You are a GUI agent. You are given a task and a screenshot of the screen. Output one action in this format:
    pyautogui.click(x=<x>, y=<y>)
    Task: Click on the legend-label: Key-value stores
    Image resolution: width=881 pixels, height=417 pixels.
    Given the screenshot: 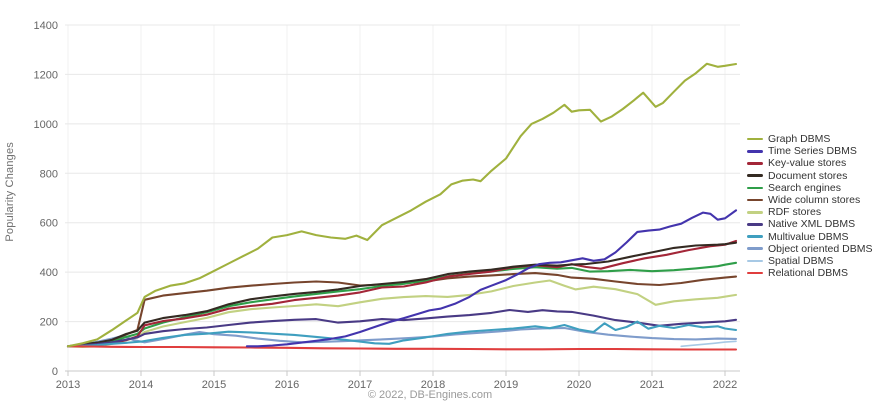 What is the action you would take?
    pyautogui.click(x=807, y=163)
    